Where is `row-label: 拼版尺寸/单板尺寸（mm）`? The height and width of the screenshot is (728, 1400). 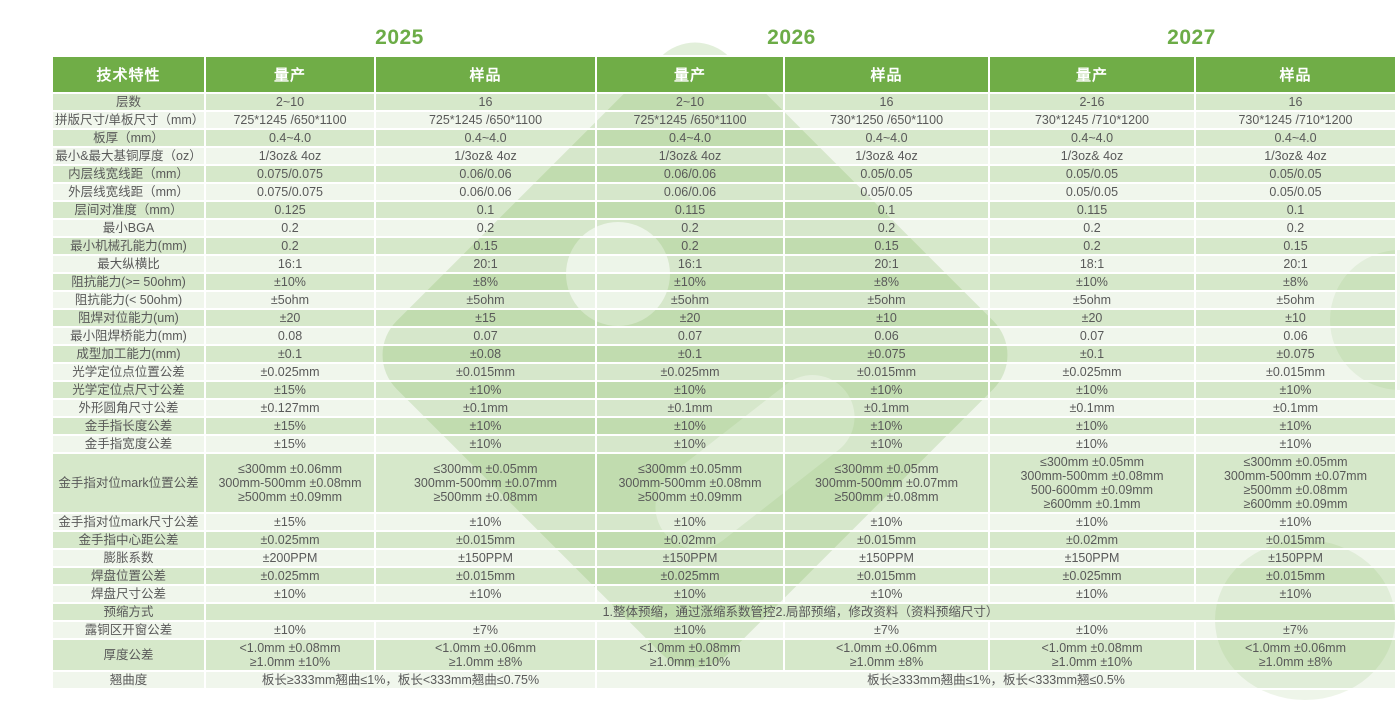 row-label: 拼版尺寸/单板尺寸（mm） is located at coordinates (128, 120).